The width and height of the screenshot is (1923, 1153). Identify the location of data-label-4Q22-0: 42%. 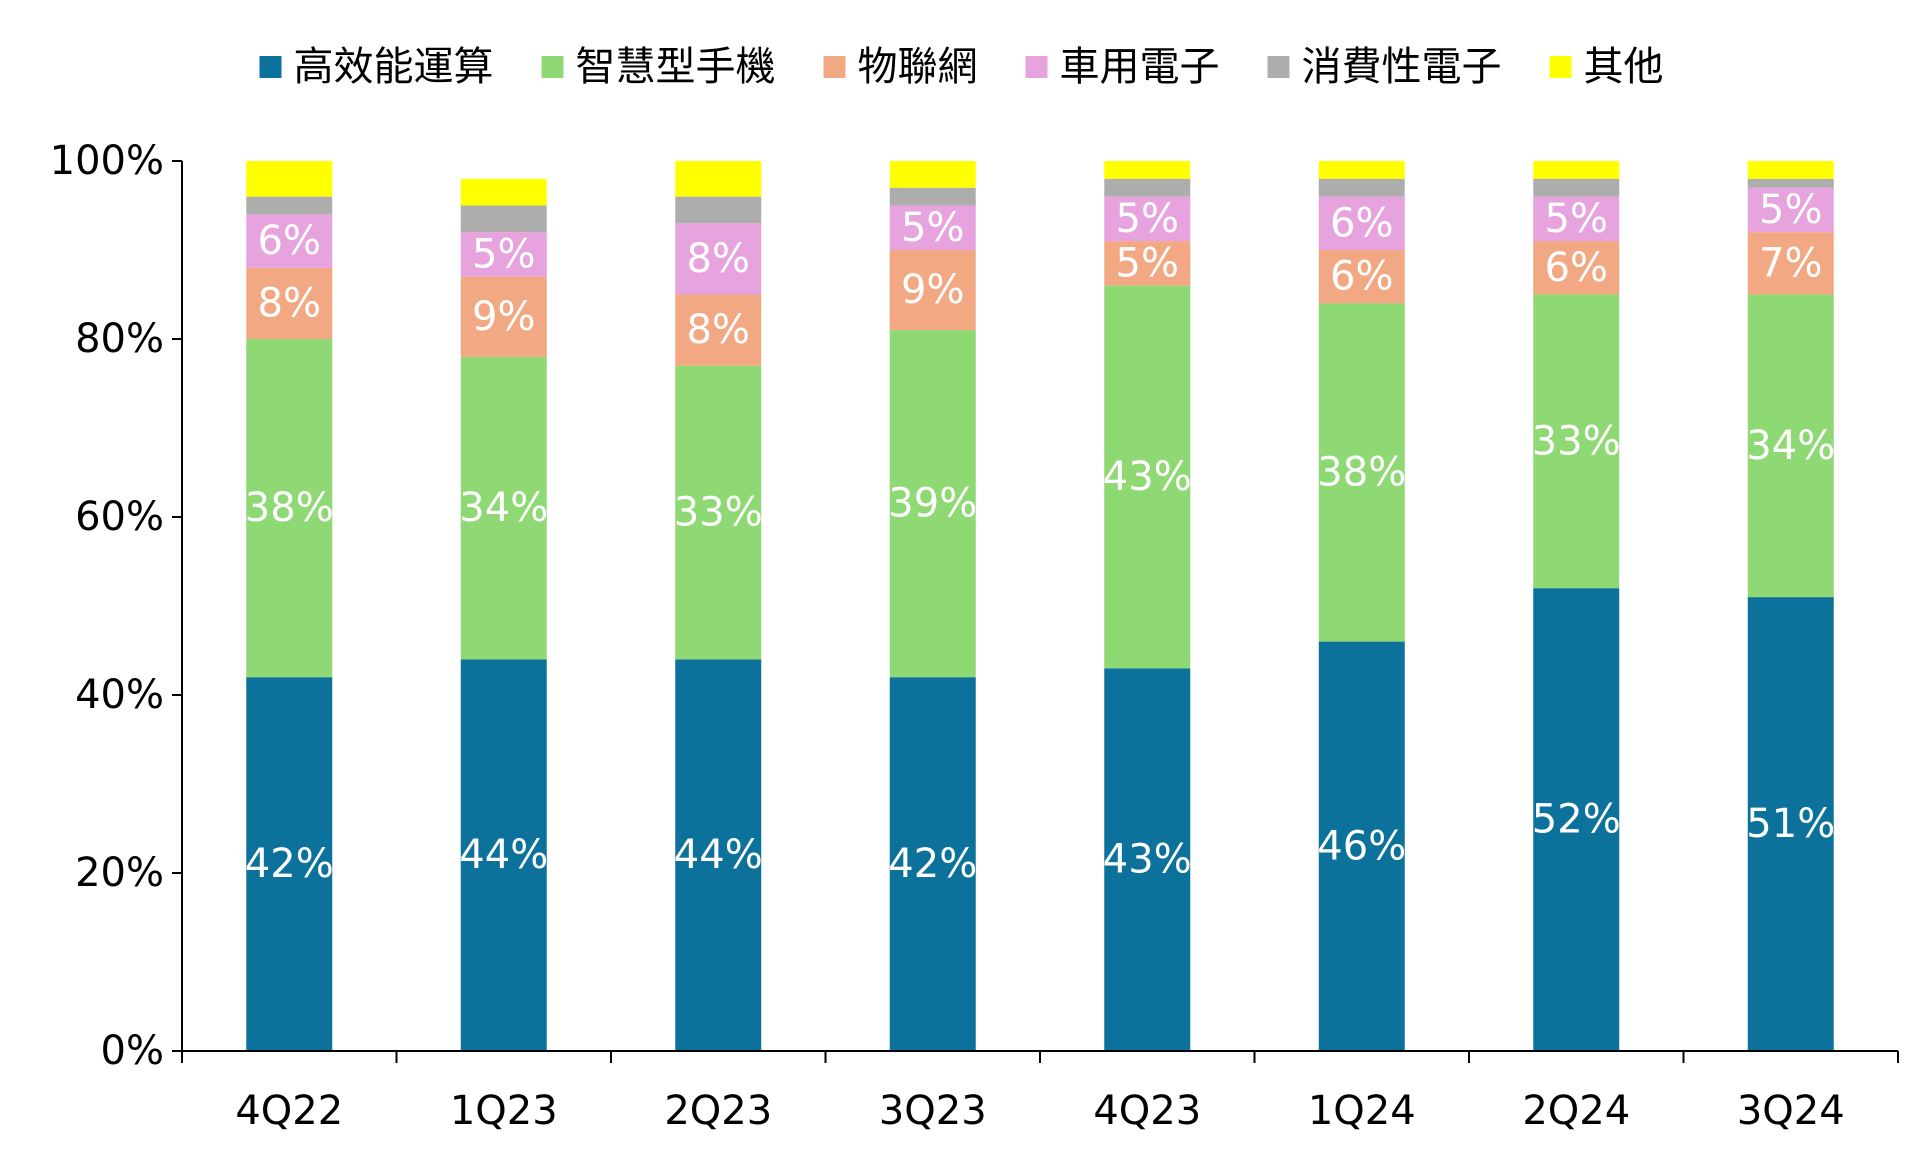
(289, 864).